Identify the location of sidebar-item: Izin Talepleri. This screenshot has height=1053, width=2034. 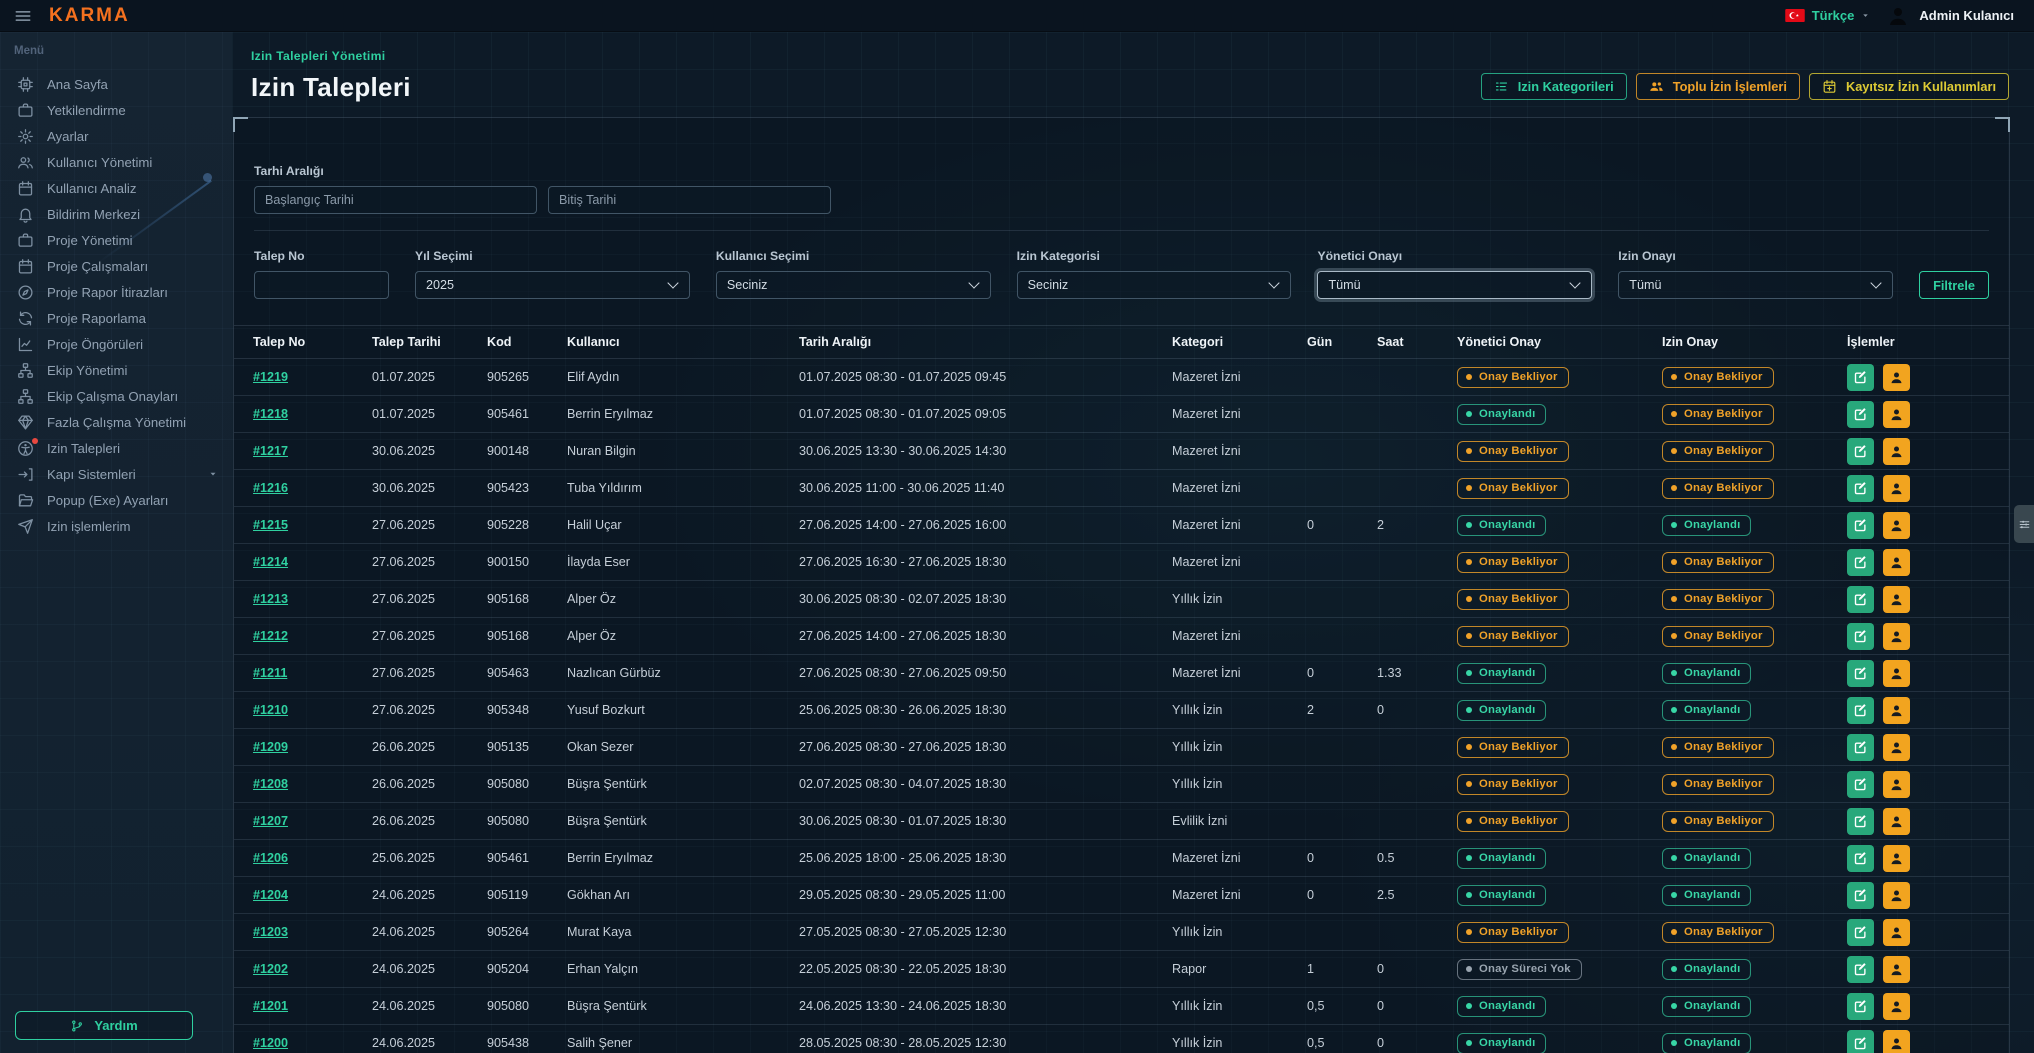
(116, 448).